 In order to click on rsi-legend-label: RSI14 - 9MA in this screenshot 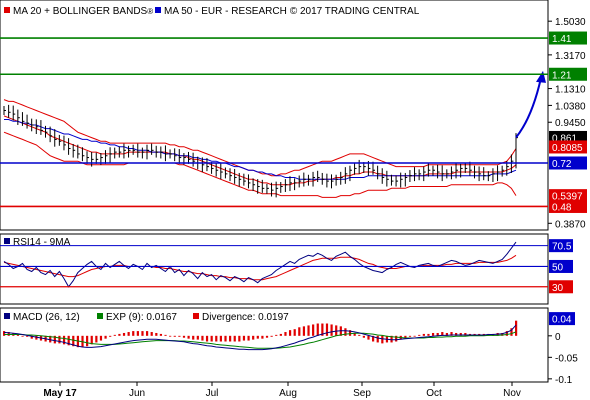, I will do `click(42, 242)`.